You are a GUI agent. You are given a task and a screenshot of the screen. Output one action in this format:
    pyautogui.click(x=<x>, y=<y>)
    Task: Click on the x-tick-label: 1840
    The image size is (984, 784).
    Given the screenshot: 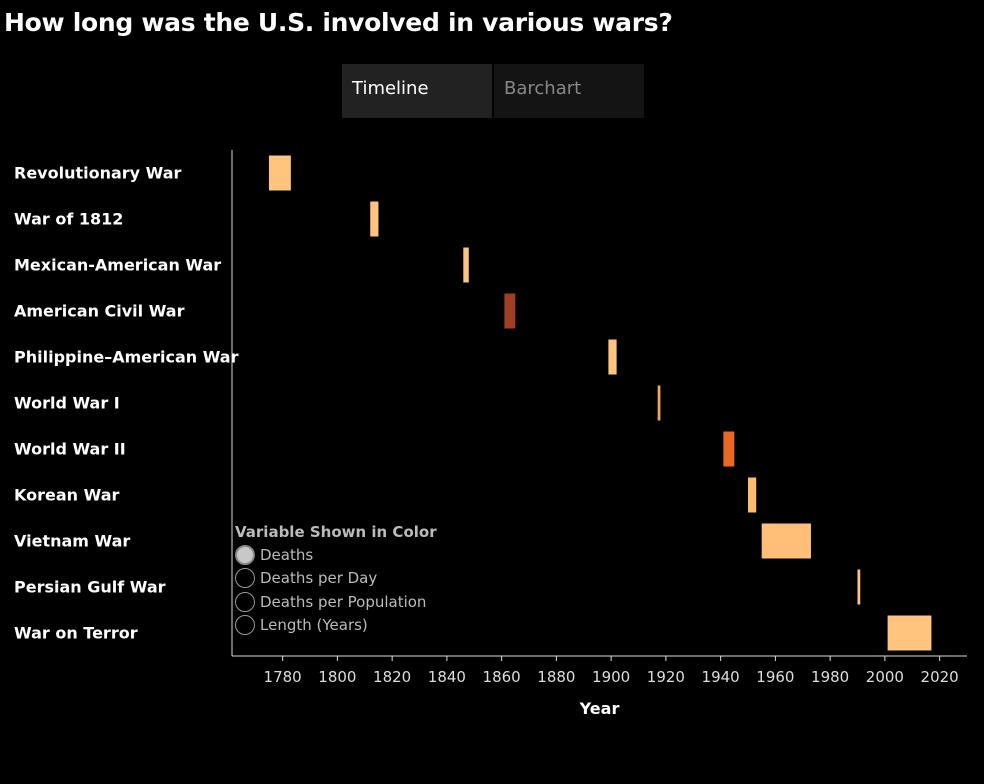 What is the action you would take?
    pyautogui.click(x=447, y=677)
    